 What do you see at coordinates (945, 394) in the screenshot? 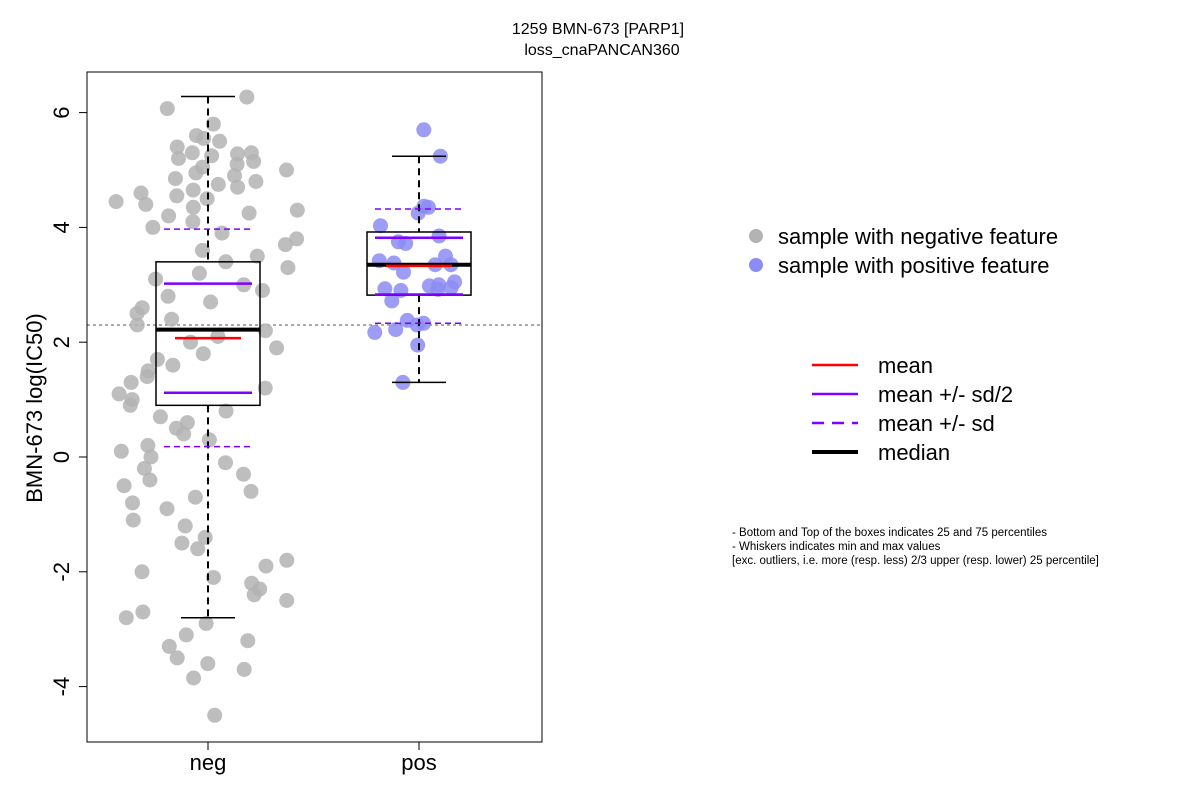
I see `legend-line-label: mean +/- sd/2` at bounding box center [945, 394].